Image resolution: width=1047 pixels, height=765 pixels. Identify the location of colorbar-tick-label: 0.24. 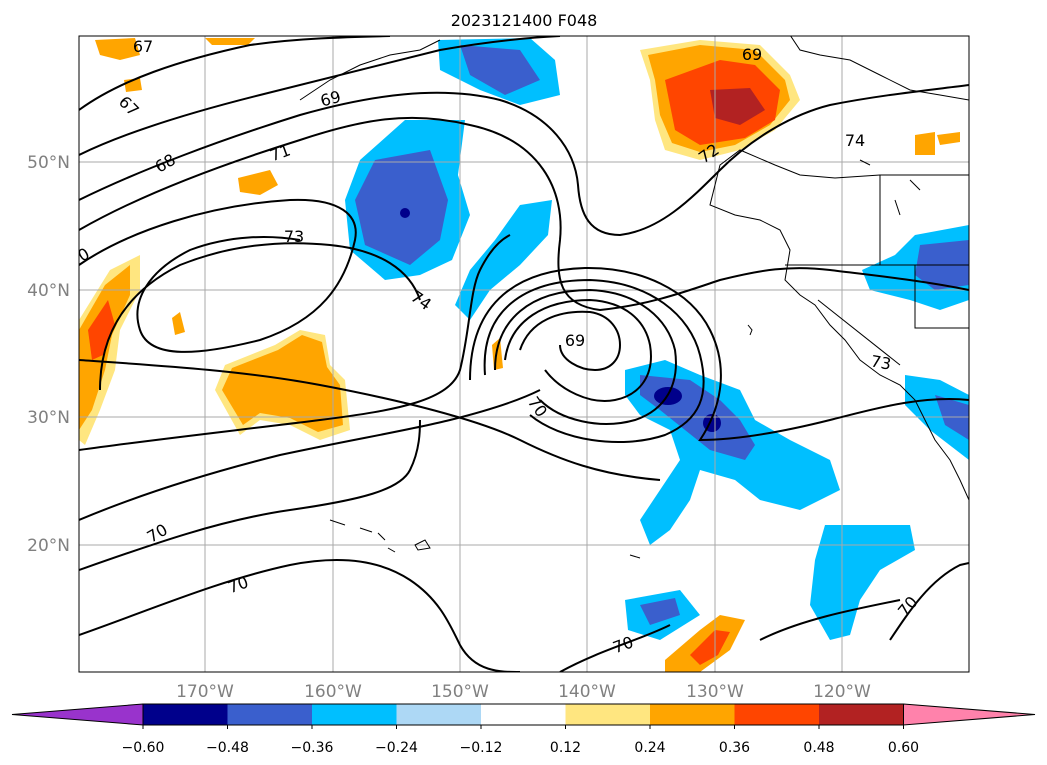
(649, 748).